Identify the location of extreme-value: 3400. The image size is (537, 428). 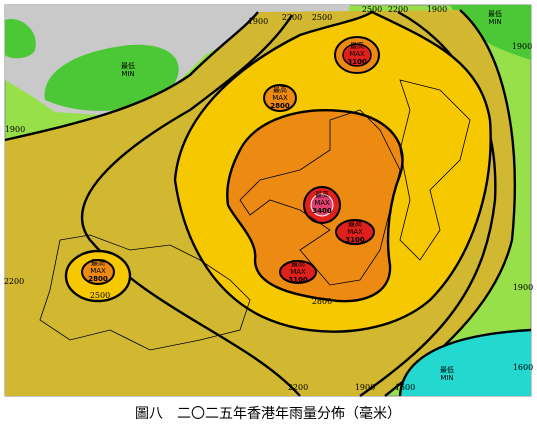
(322, 211).